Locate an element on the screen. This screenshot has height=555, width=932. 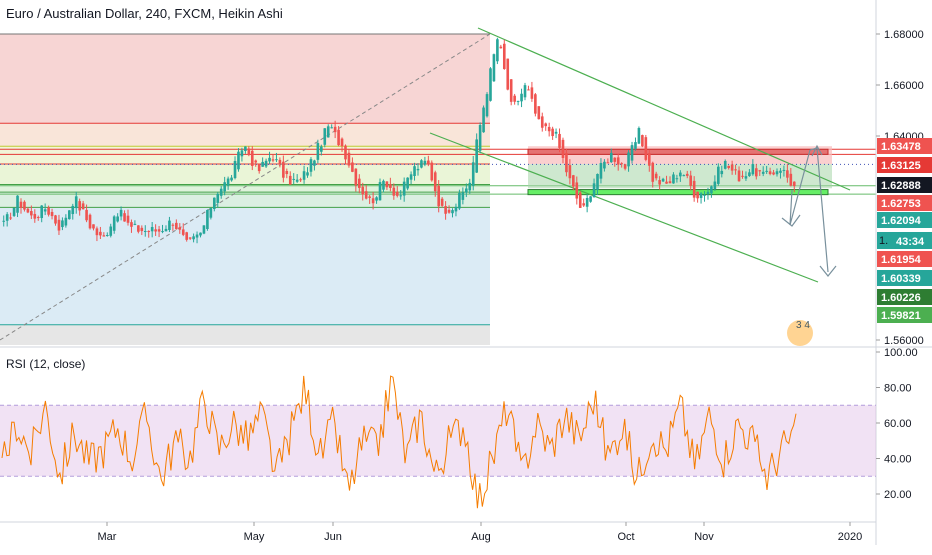
price-tag-label: 1.59821 is located at coordinates (901, 316).